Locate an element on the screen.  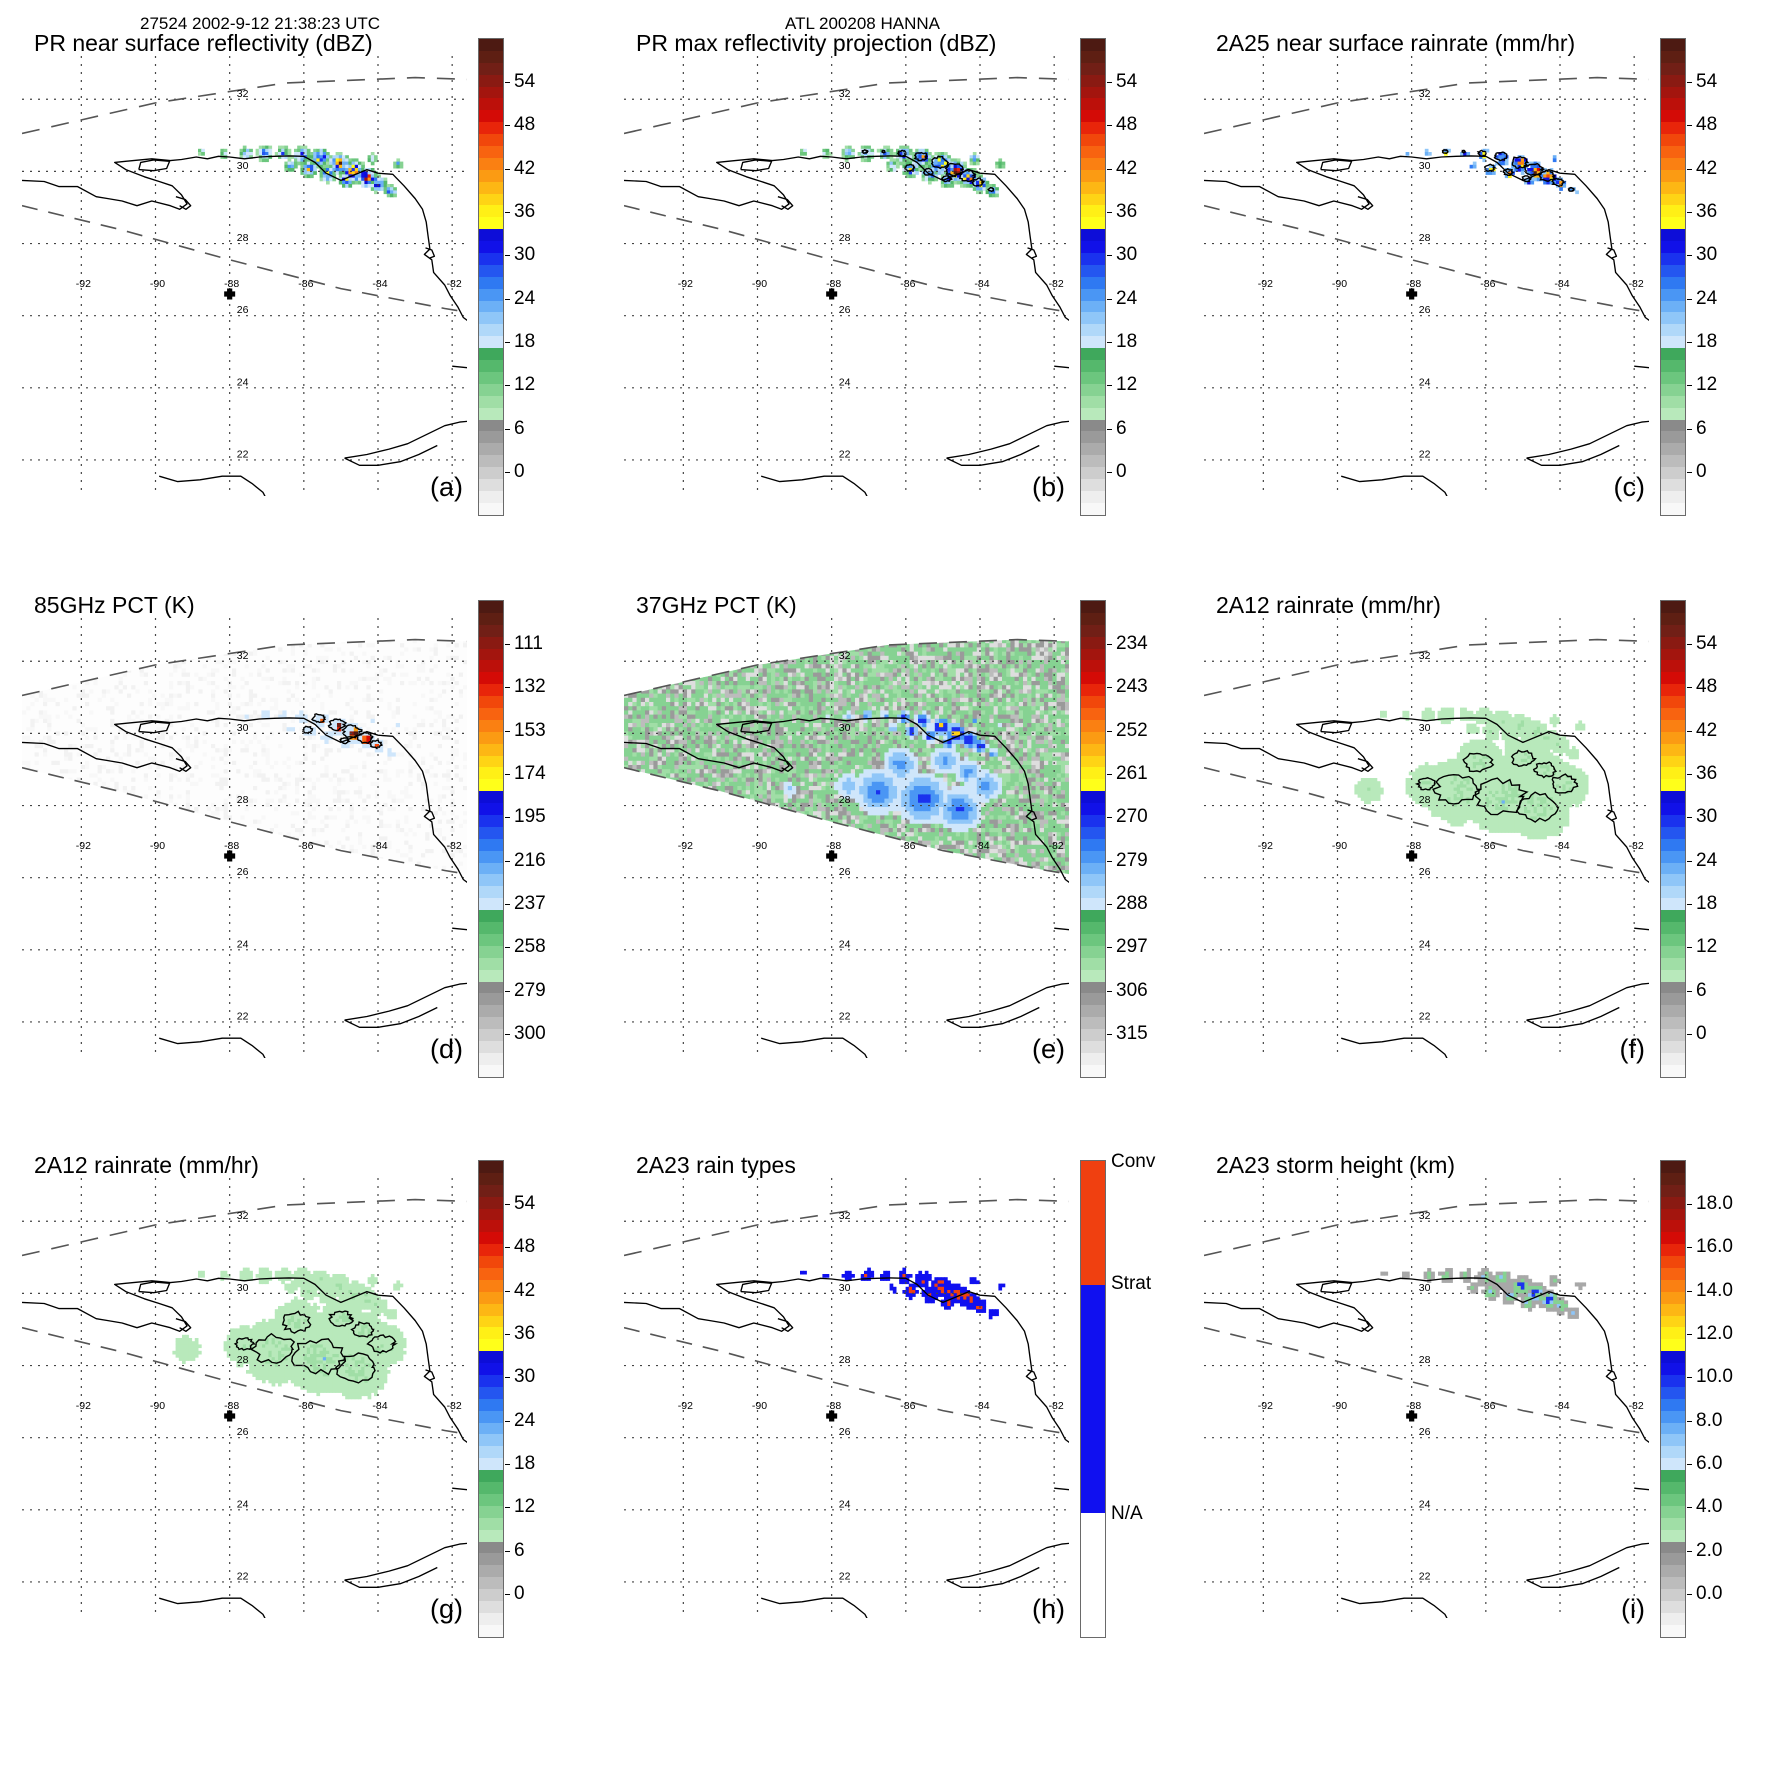
colorbar-gradient-i is located at coordinates (1673, 1399).